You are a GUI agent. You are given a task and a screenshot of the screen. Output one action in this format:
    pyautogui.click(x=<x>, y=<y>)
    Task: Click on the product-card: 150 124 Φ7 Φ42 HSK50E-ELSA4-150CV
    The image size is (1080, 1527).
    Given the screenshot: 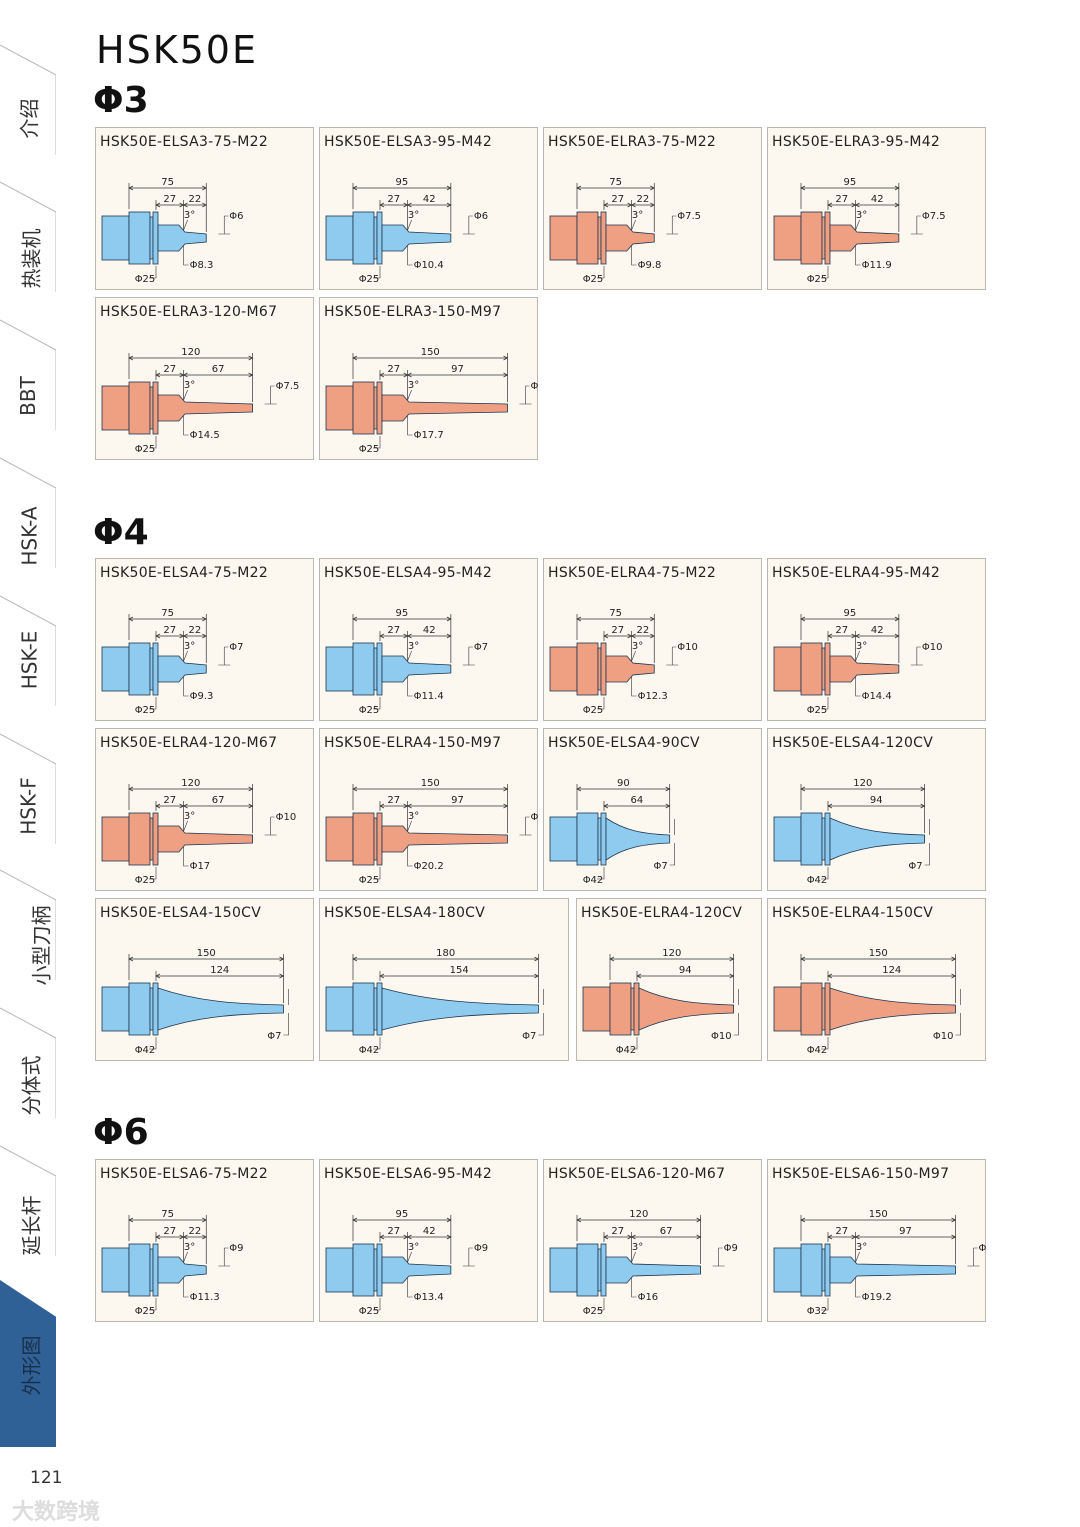 What is the action you would take?
    pyautogui.click(x=204, y=979)
    